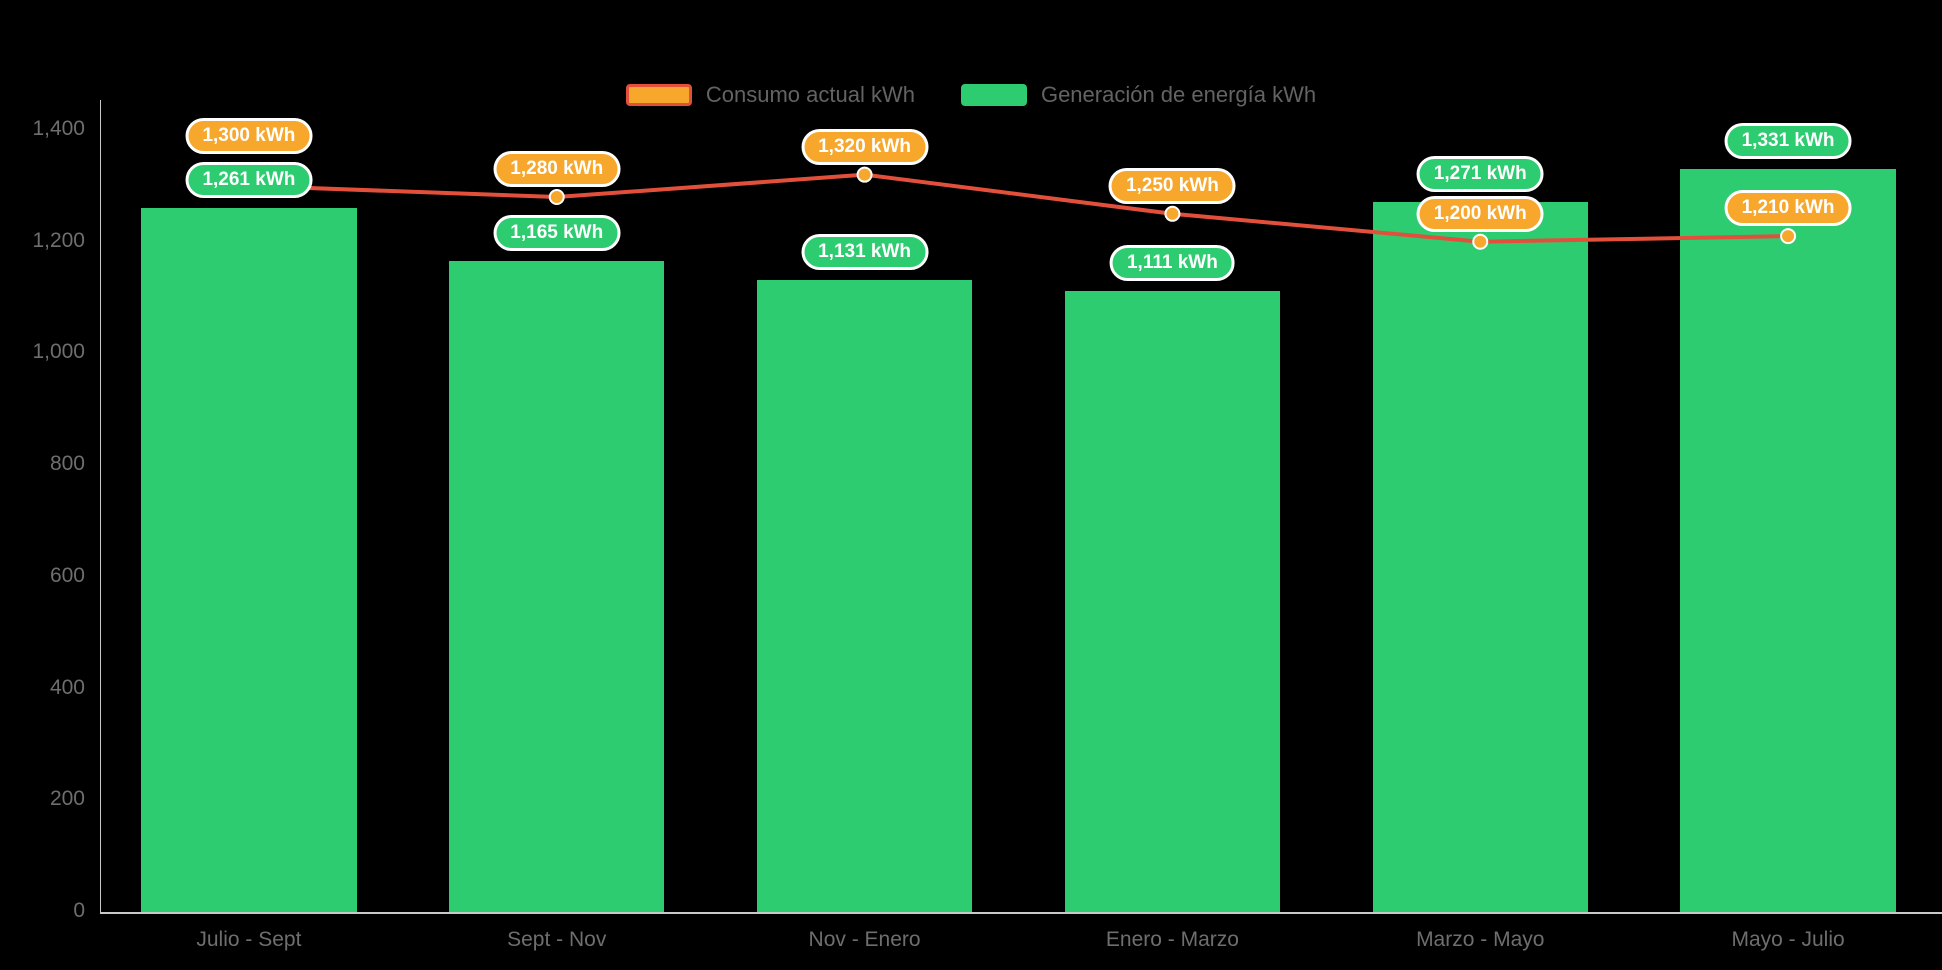 The image size is (1942, 970). What do you see at coordinates (864, 939) in the screenshot?
I see `x-axis-label: Nov - Enero` at bounding box center [864, 939].